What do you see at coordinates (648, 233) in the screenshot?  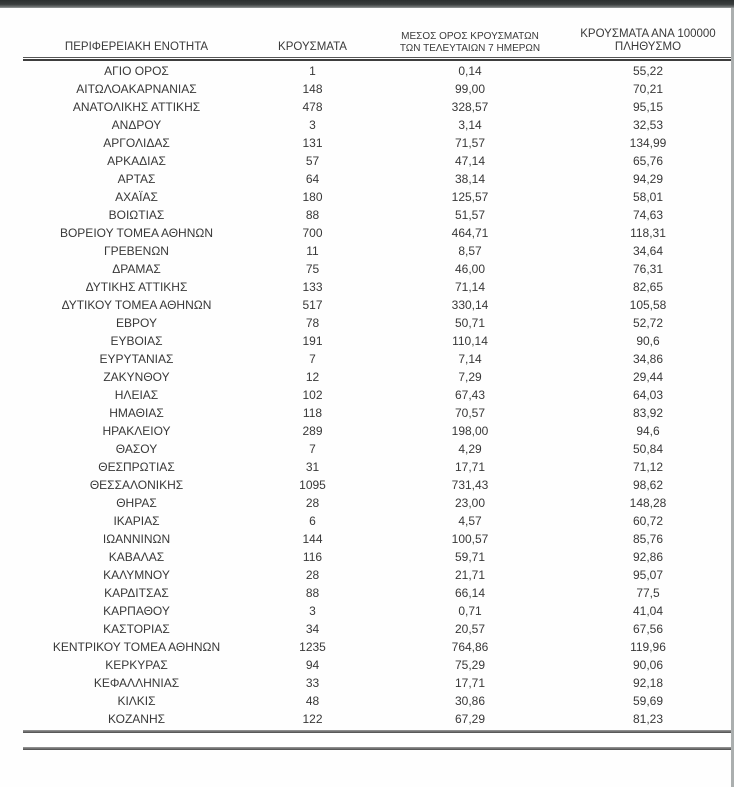 I see `table-cell: 118,31` at bounding box center [648, 233].